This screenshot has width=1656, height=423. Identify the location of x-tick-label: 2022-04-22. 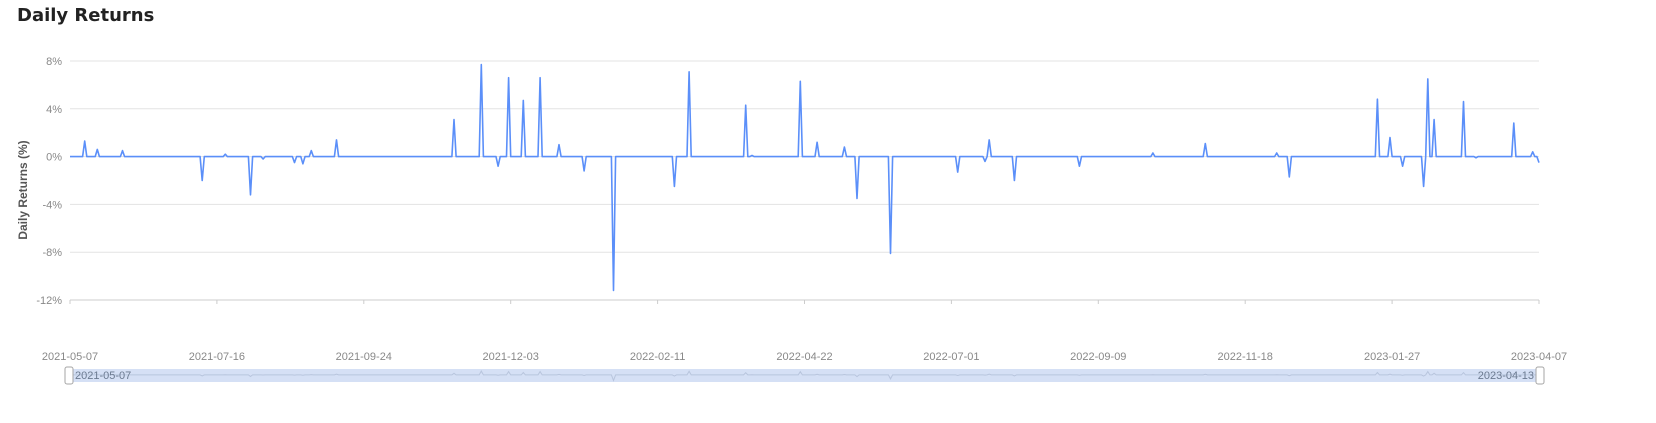
(804, 357).